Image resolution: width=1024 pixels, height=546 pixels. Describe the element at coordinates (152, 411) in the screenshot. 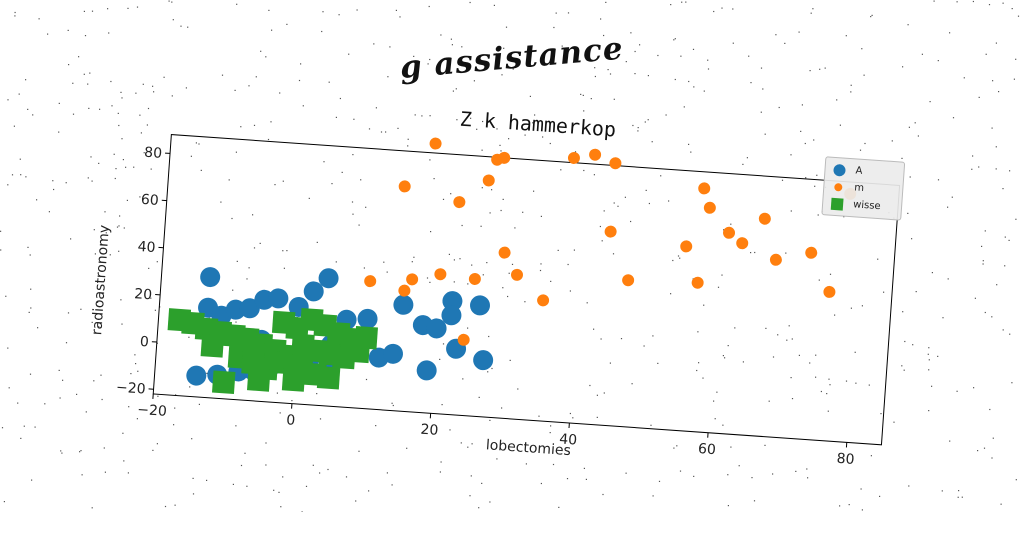

I see `x-tick-label: −20` at that location.